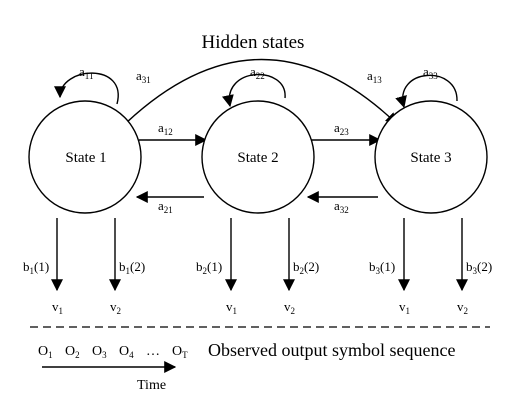  I want to click on label-a13: a13, so click(374, 76).